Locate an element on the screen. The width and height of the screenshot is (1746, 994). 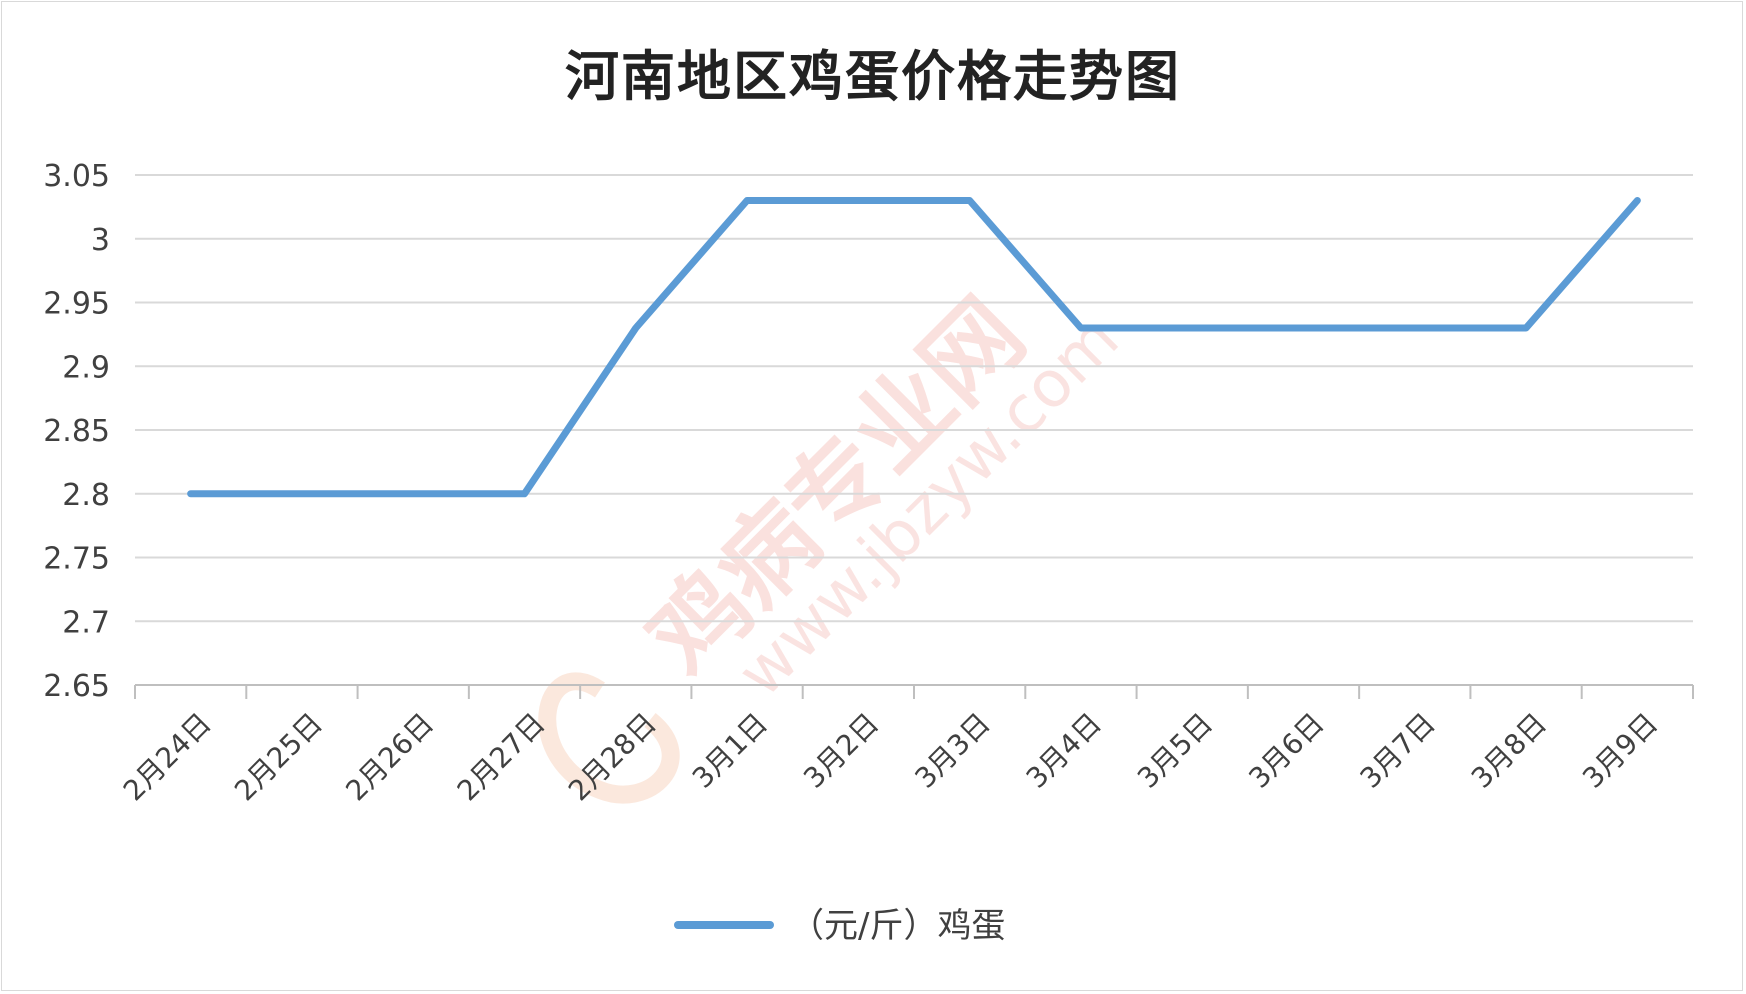
x-tick-label: 2月24日 is located at coordinates (167, 757).